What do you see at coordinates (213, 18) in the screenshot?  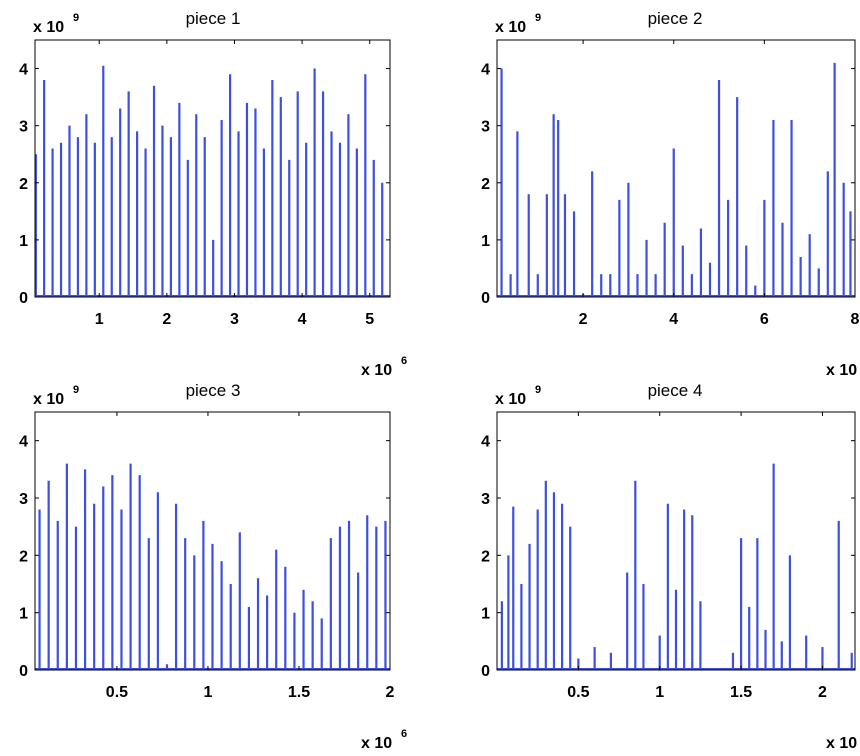 I see `chart-title: piece 1` at bounding box center [213, 18].